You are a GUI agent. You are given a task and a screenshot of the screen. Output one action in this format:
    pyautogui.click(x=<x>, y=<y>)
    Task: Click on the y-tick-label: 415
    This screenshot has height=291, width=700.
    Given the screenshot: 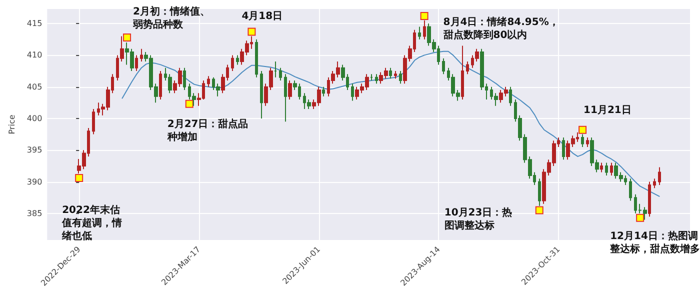 What is the action you would take?
    pyautogui.click(x=34, y=23)
    